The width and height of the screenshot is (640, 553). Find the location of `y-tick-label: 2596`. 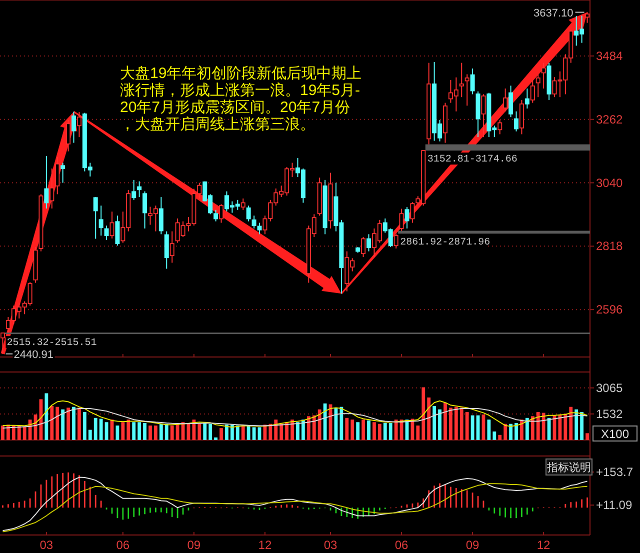

y-tick-label: 2596 is located at coordinates (610, 309).